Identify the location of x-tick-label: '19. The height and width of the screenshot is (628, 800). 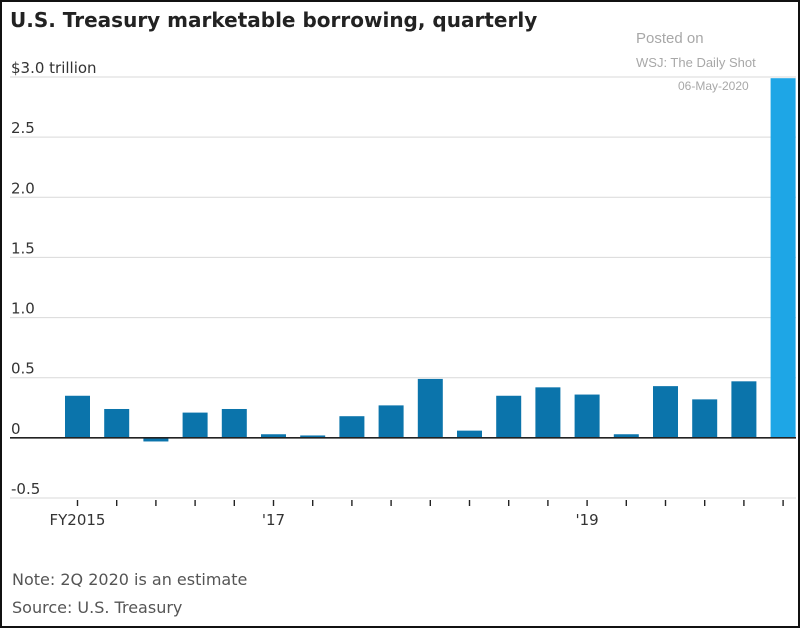
(586, 520).